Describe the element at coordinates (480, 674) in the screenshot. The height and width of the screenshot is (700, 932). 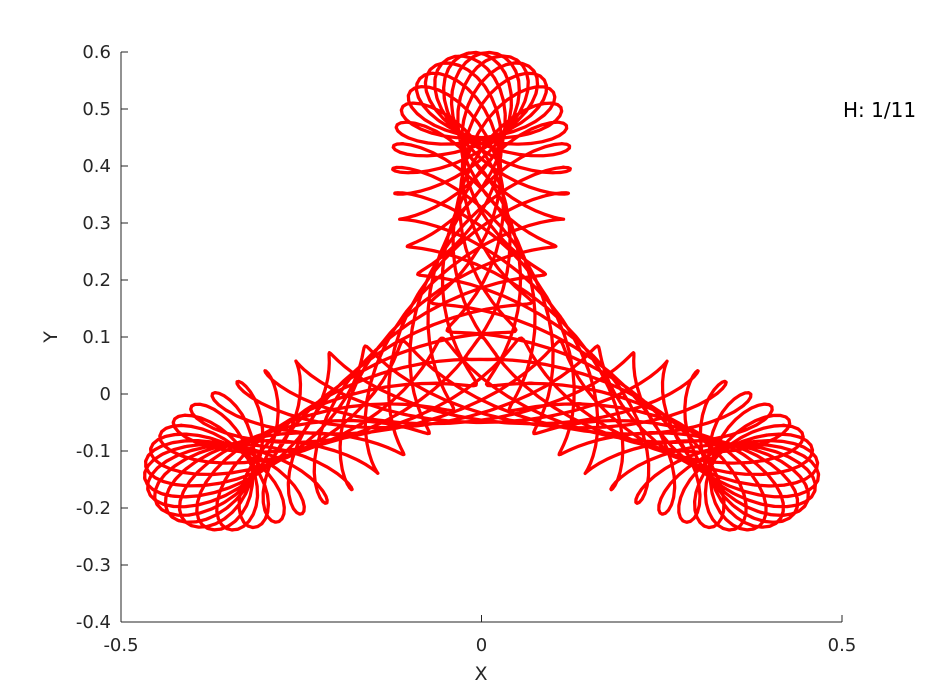
I see `x-axis-label: X` at that location.